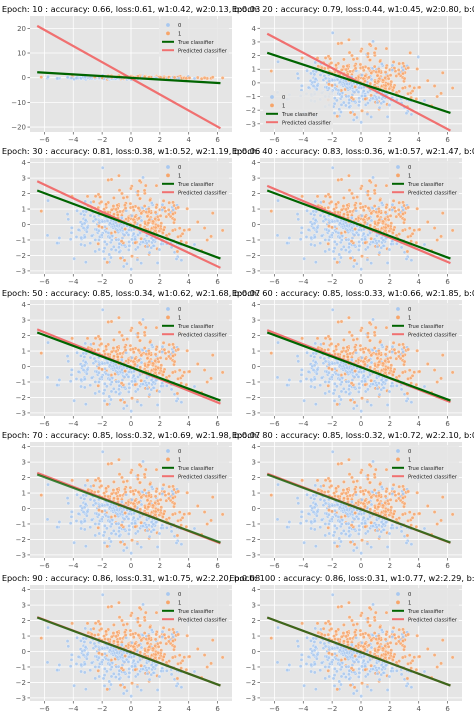  Describe the element at coordinates (179, 35) in the screenshot. I see `legend-item-1-label: 1` at that location.